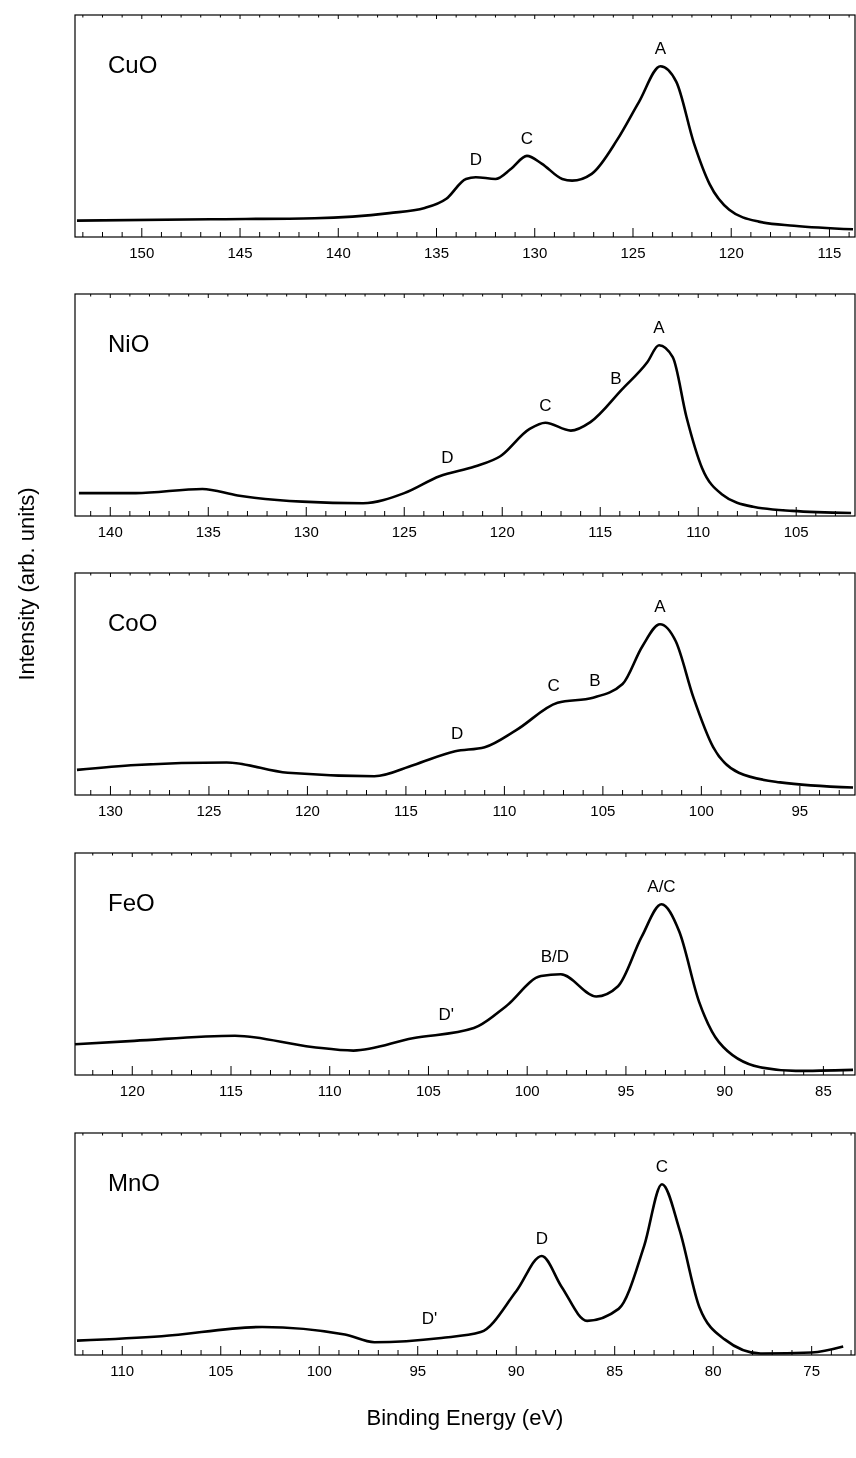 Image resolution: width=856 pixels, height=1458 pixels. What do you see at coordinates (465, 1417) in the screenshot?
I see `x-axis-title: Binding Energy (eV)` at bounding box center [465, 1417].